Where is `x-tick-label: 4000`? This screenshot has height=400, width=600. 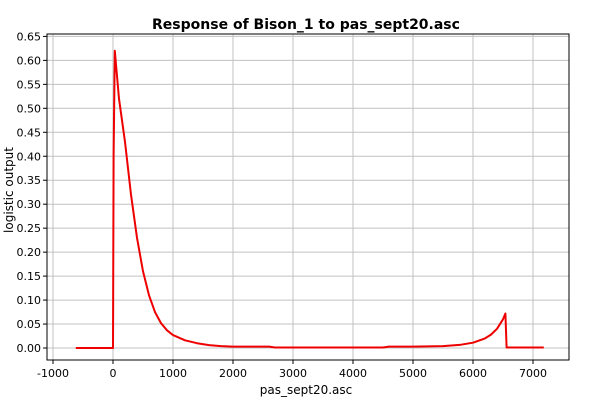
x-tick-label: 4000 is located at coordinates (353, 373).